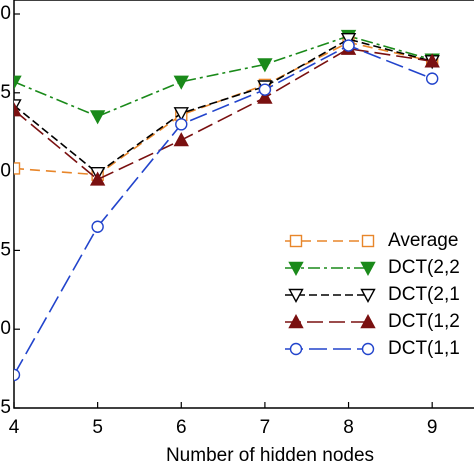  What do you see at coordinates (265, 427) in the screenshot?
I see `x-tick-label: 7` at bounding box center [265, 427].